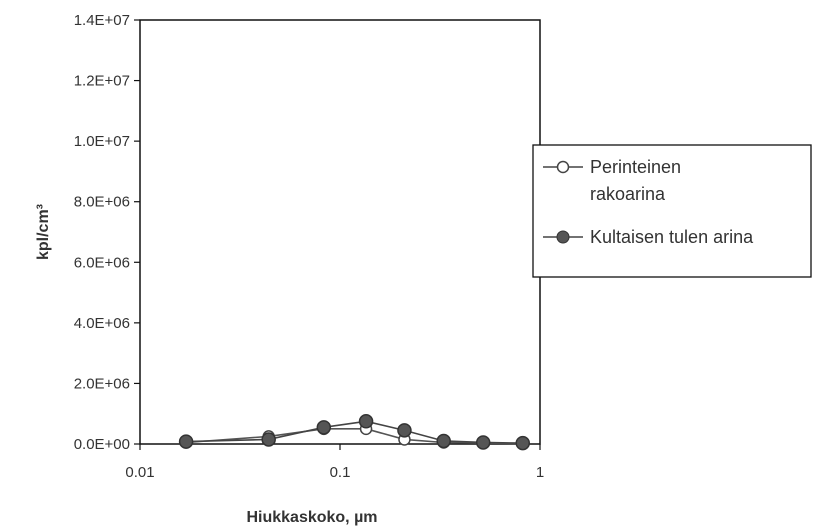 Image resolution: width=813 pixels, height=529 pixels. I want to click on series-layer, so click(354, 432).